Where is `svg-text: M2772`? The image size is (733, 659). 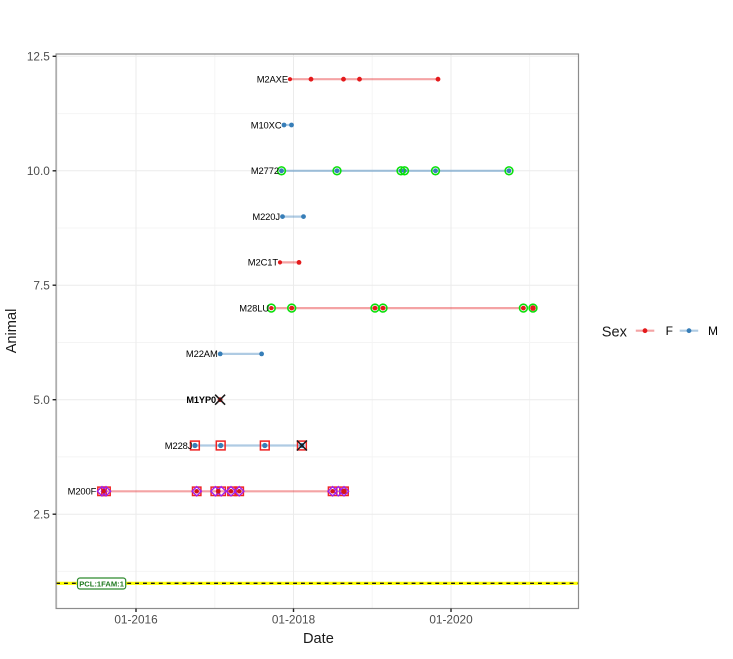
svg-text: M2772 is located at coordinates (265, 170).